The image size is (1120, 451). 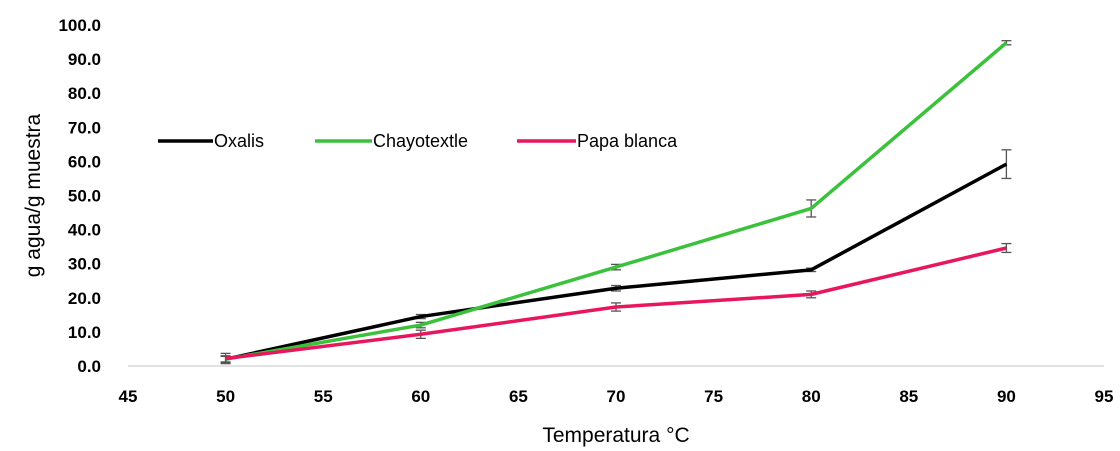 I want to click on legend-label: Oxalis, so click(x=239, y=141).